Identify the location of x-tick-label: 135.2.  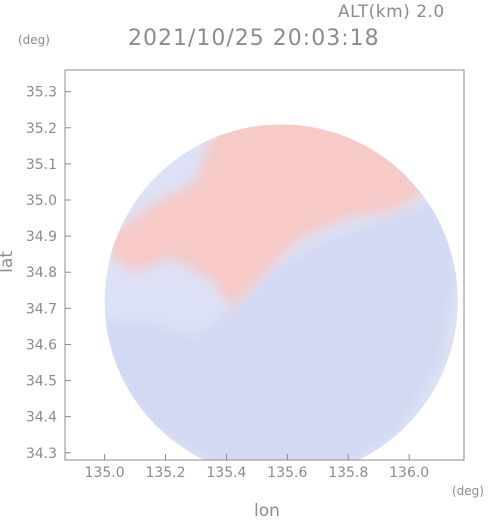
(165, 473).